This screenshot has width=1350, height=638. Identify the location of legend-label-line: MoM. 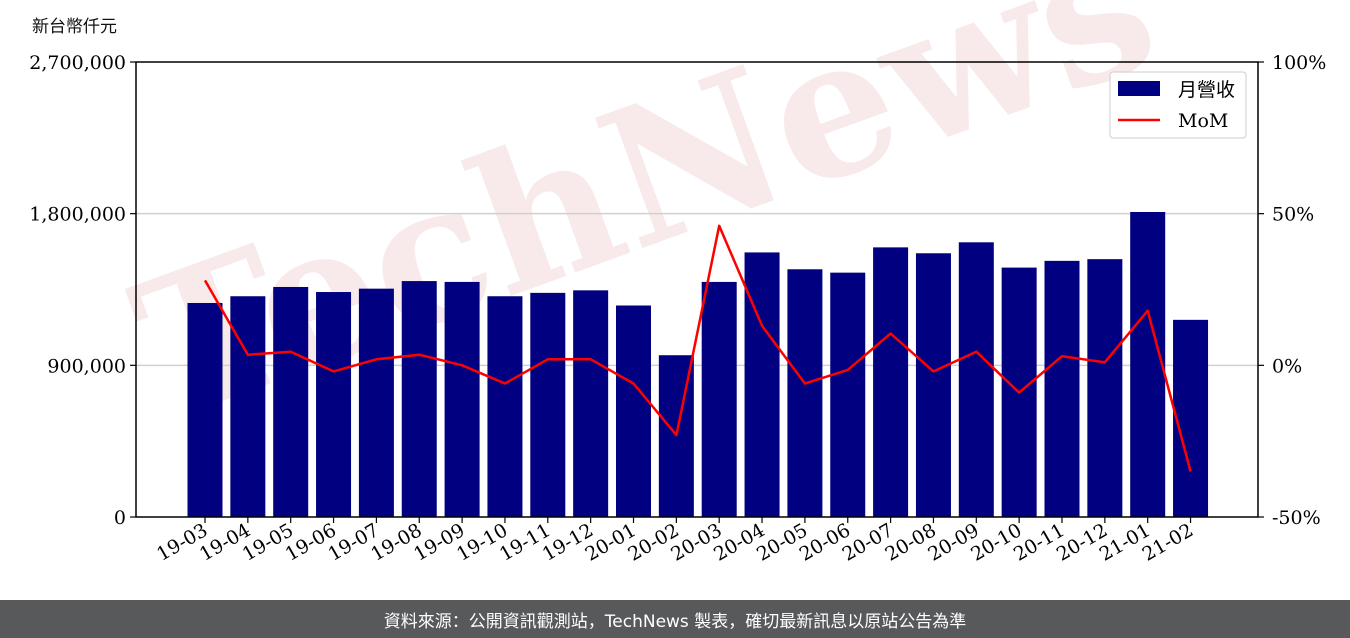
(1203, 121).